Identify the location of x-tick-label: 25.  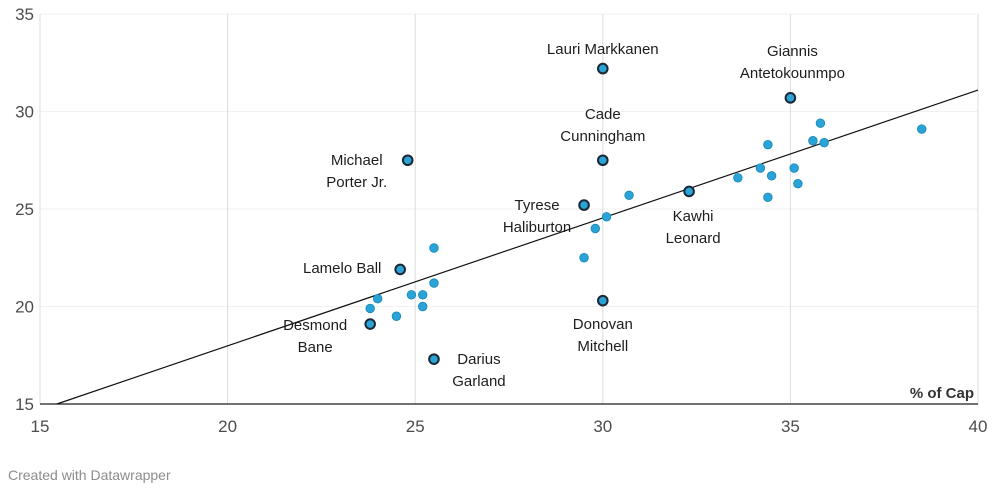
(415, 426).